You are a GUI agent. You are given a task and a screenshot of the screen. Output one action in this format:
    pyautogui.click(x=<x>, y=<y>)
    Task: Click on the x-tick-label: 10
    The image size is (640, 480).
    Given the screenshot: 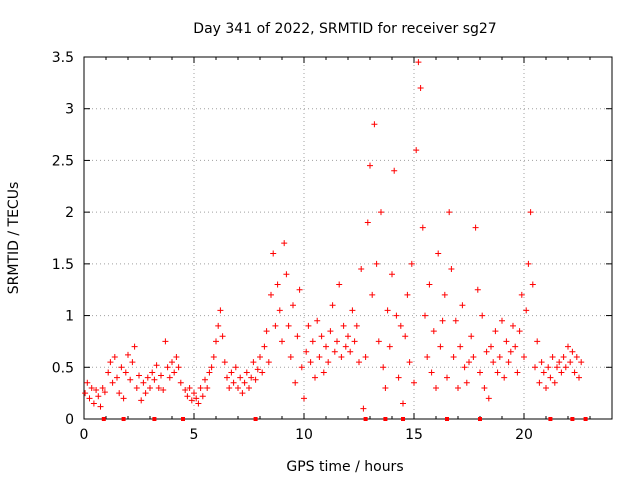 What is the action you would take?
    pyautogui.click(x=304, y=435)
    